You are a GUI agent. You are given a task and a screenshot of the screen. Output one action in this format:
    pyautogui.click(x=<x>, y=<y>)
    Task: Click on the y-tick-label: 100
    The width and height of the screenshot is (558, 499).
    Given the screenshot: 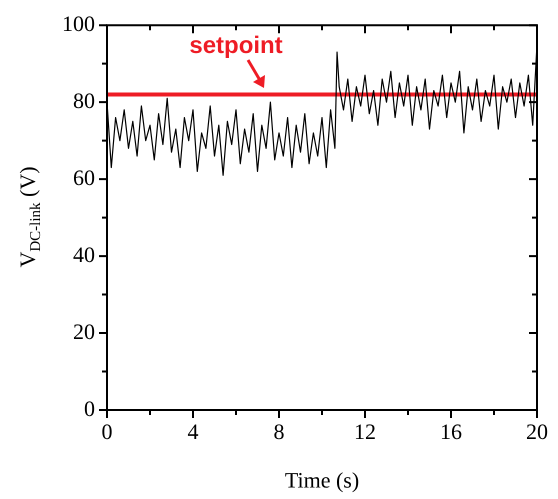 What is the action you would take?
    pyautogui.click(x=78, y=23)
    